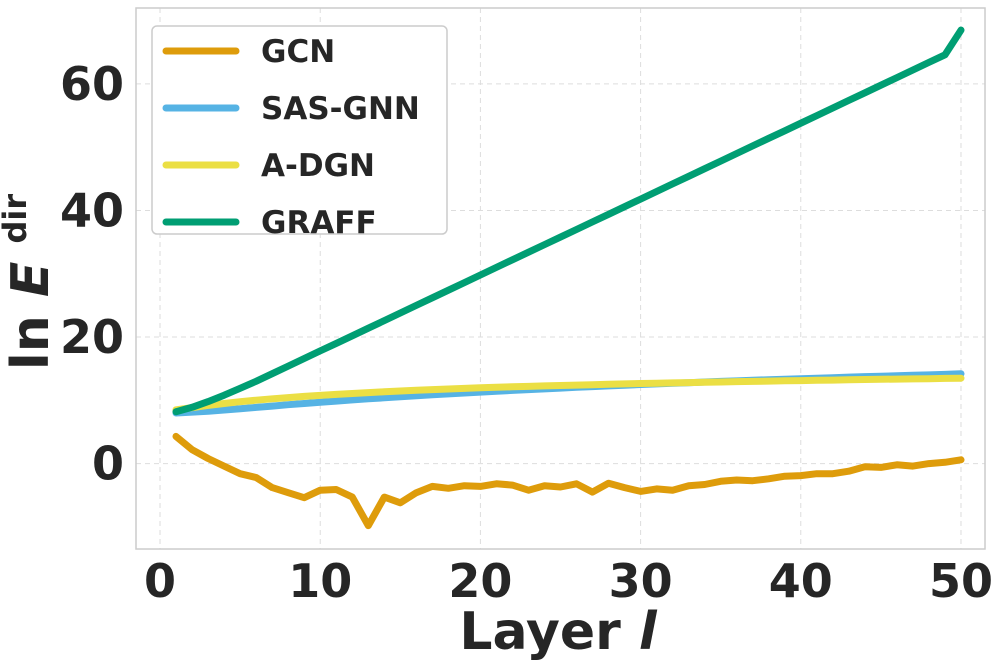 This screenshot has width=996, height=668. What do you see at coordinates (801, 581) in the screenshot?
I see `x-tick-label: 40` at bounding box center [801, 581].